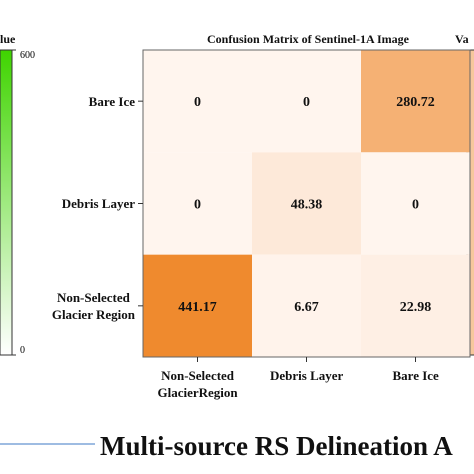 This screenshot has height=474, width=474. Describe the element at coordinates (22, 350) in the screenshot. I see `colorbar-tick-label: 0` at that location.